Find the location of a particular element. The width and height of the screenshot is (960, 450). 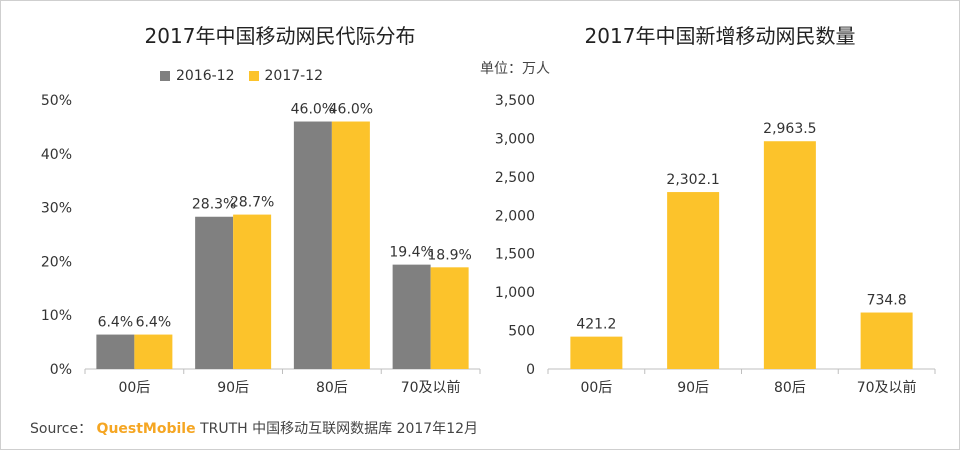

legend-item-2017: 2017-12 is located at coordinates (286, 76).